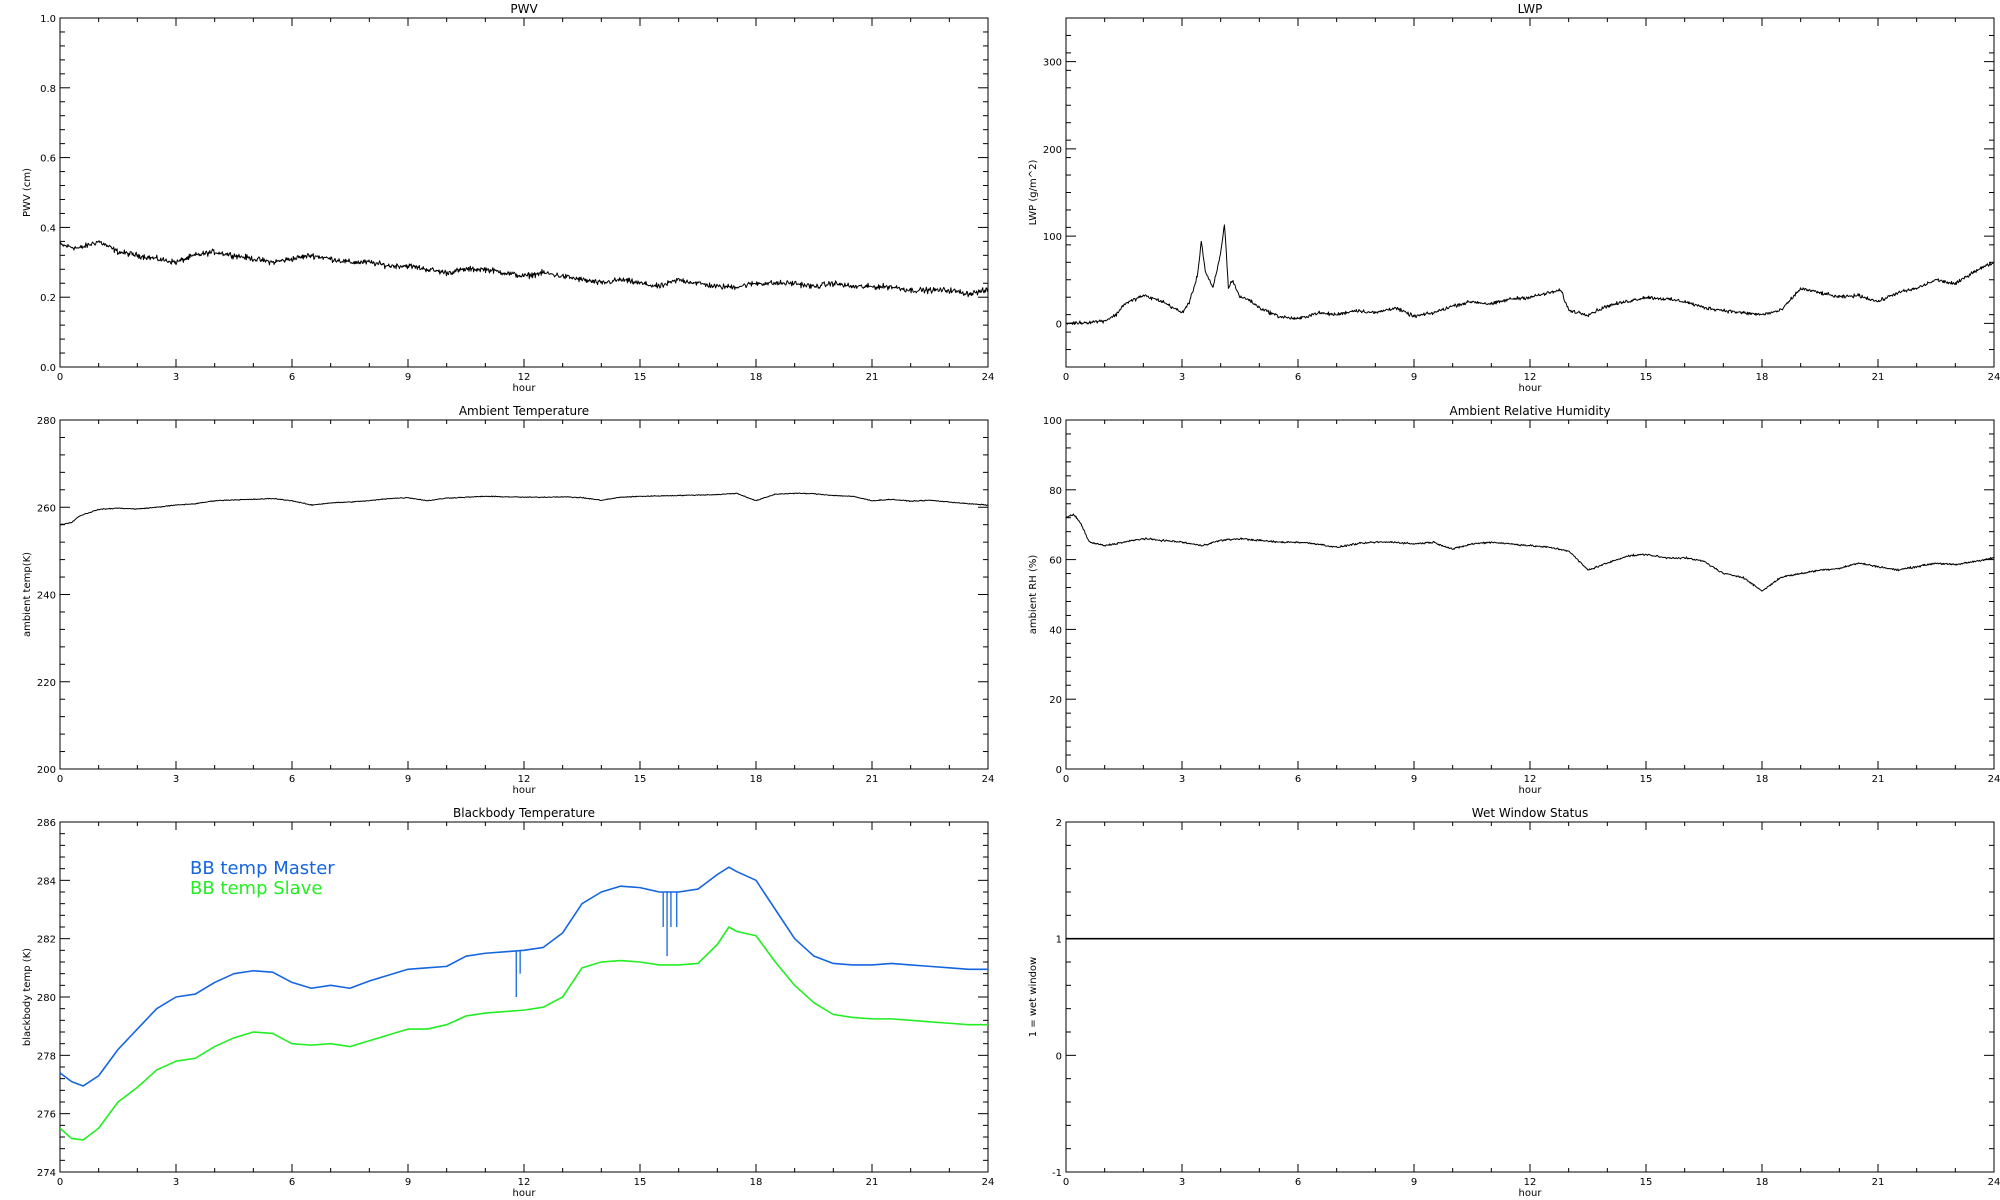  Describe the element at coordinates (1057, 1173) in the screenshot. I see `y-tick-label: -1` at that location.